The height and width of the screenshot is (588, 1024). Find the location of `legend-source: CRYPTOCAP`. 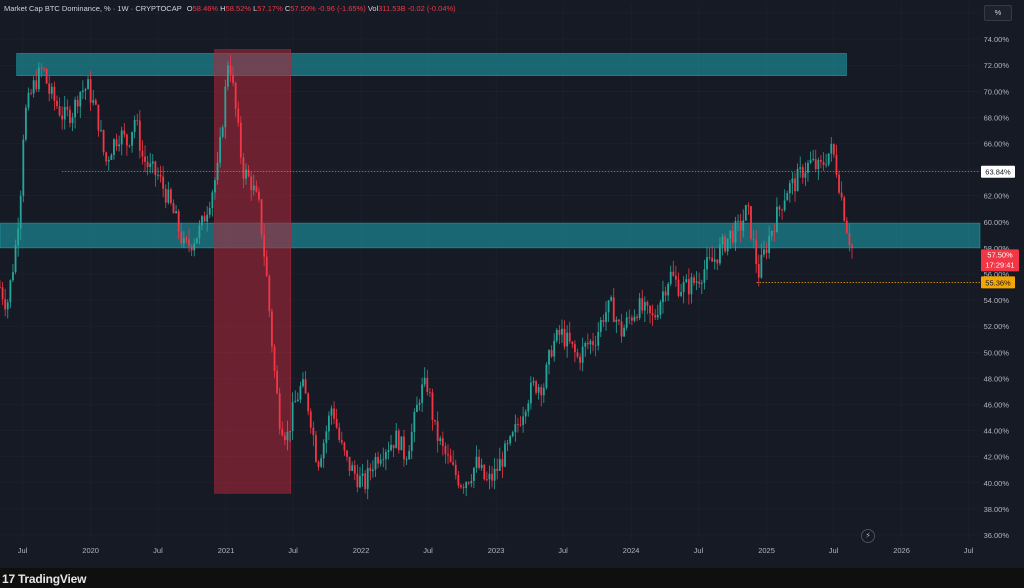

legend-source: CRYPTOCAP is located at coordinates (158, 8).